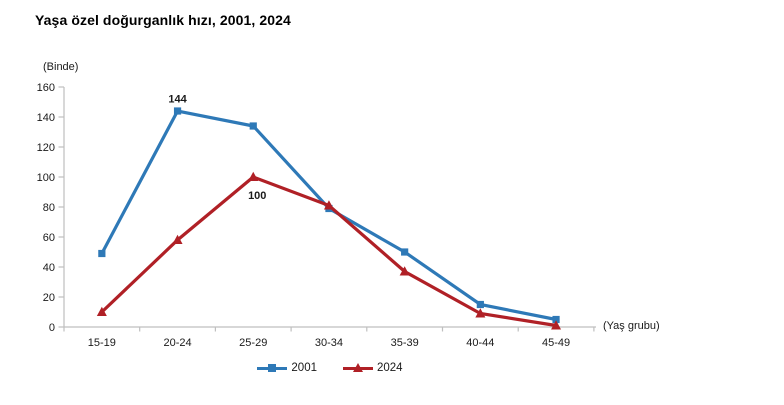  What do you see at coordinates (405, 343) in the screenshot?
I see `x-axis-category-label: 35-39` at bounding box center [405, 343].